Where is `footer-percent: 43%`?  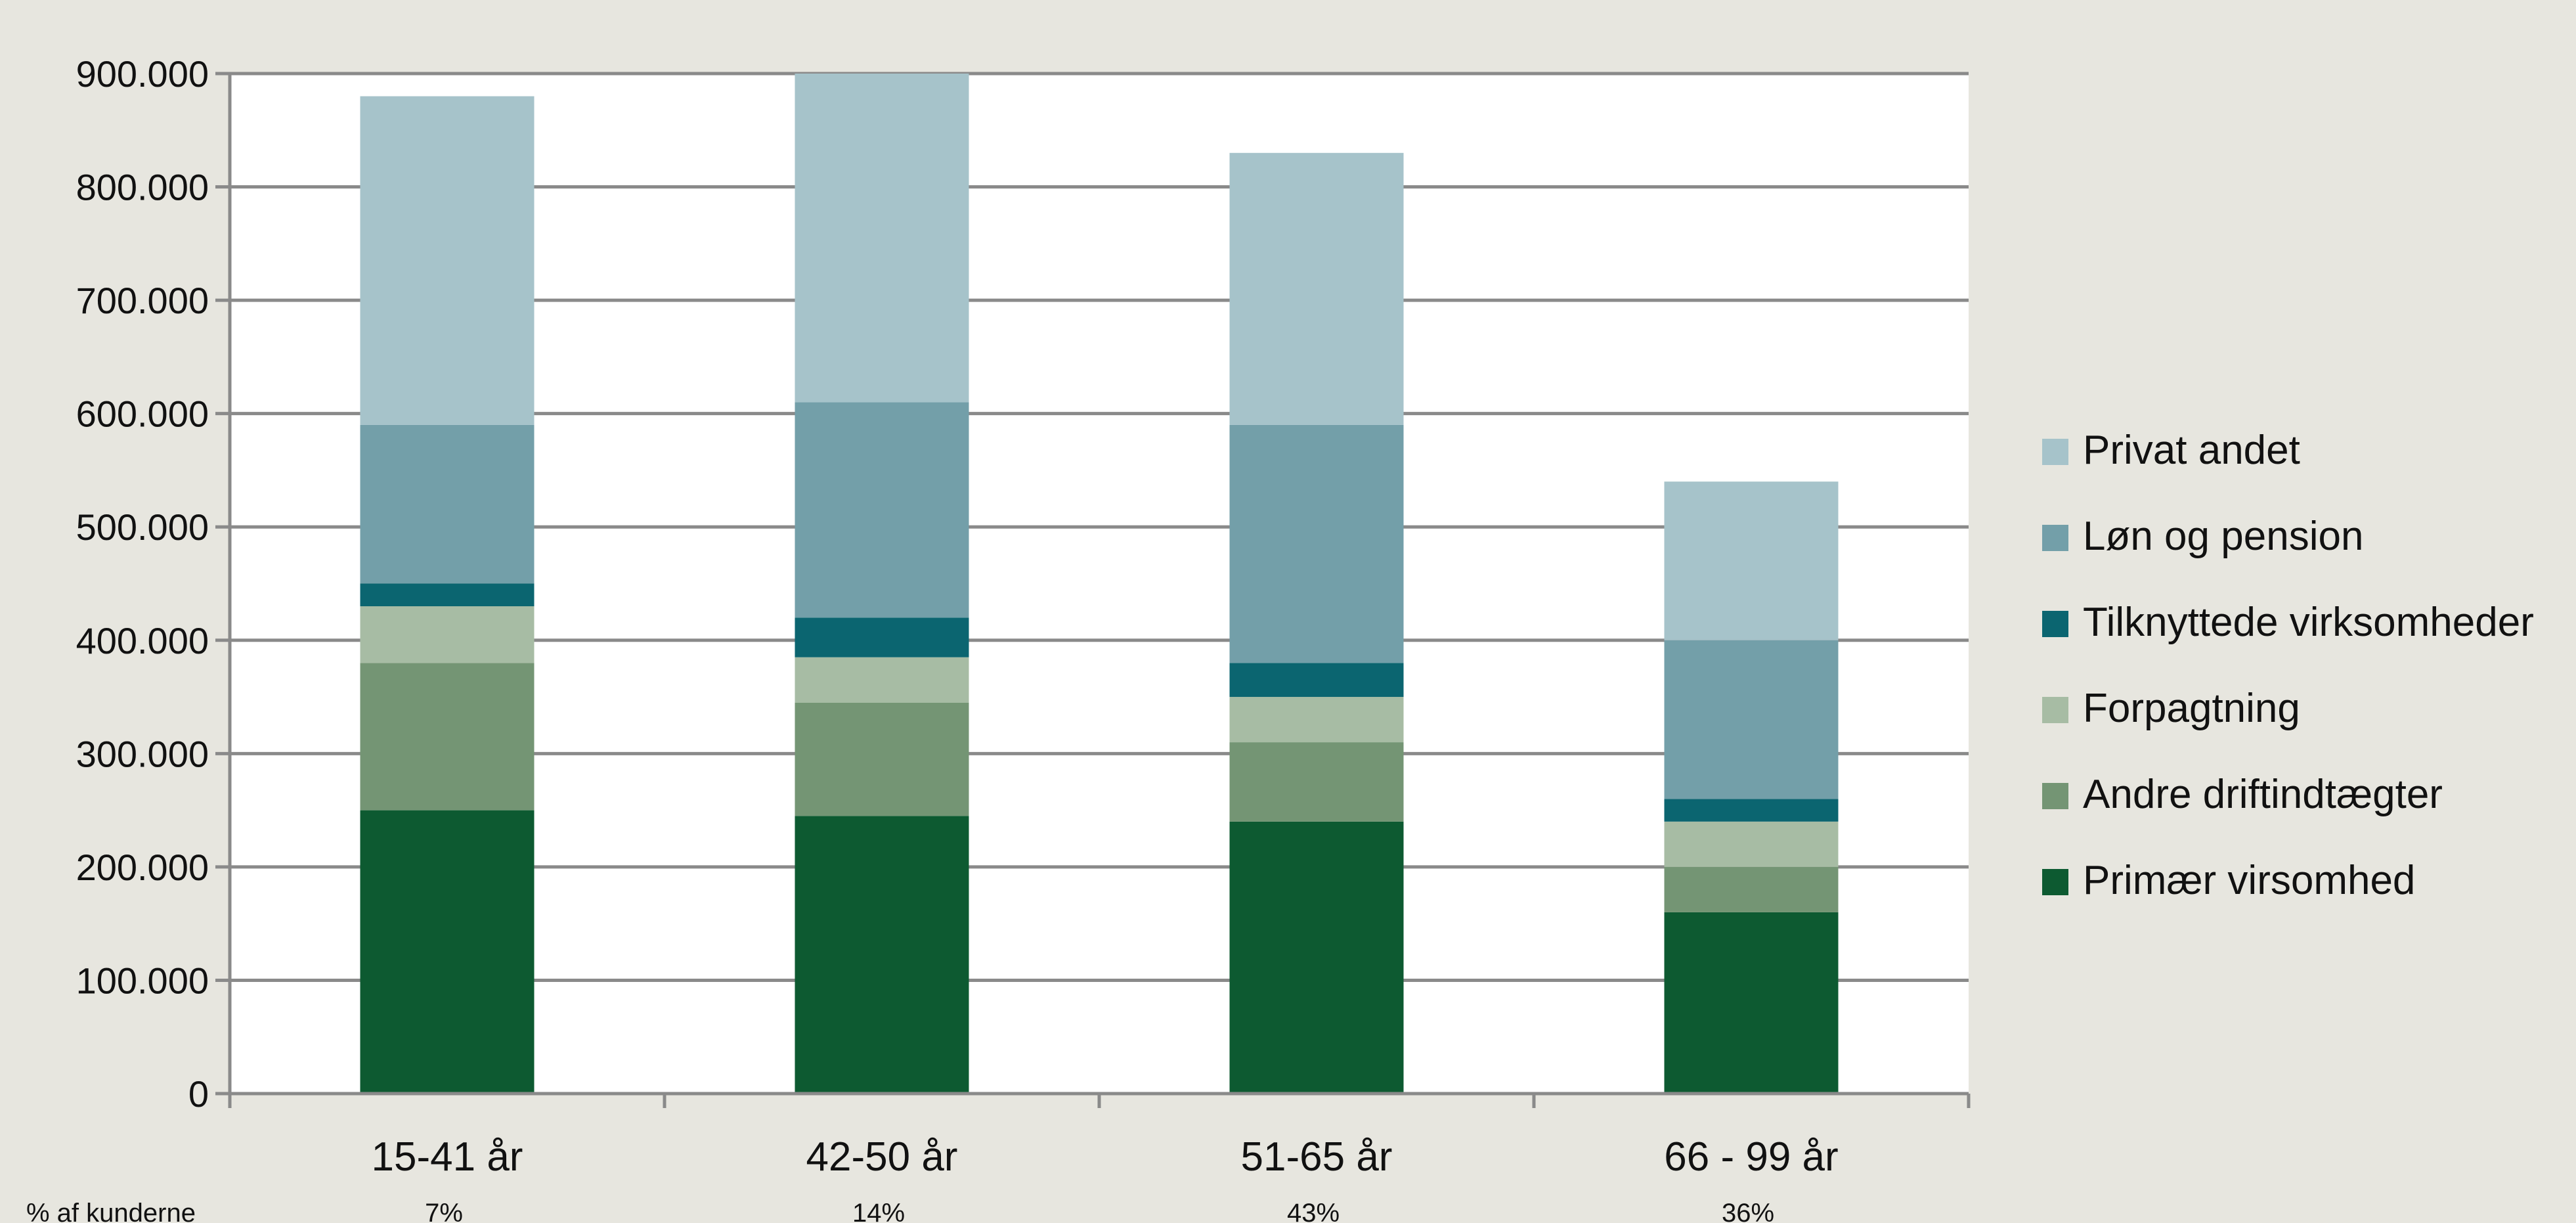
footer-percent: 43% is located at coordinates (1313, 1211).